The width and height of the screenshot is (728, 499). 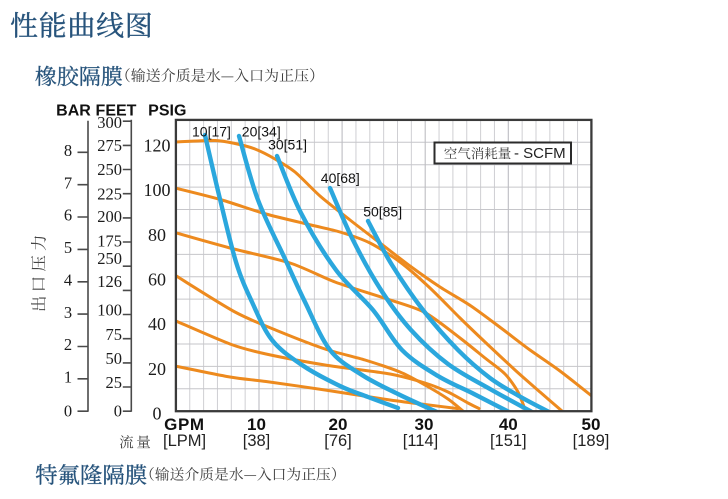 What do you see at coordinates (109, 145) in the screenshot?
I see `svg-text: 275` at bounding box center [109, 145].